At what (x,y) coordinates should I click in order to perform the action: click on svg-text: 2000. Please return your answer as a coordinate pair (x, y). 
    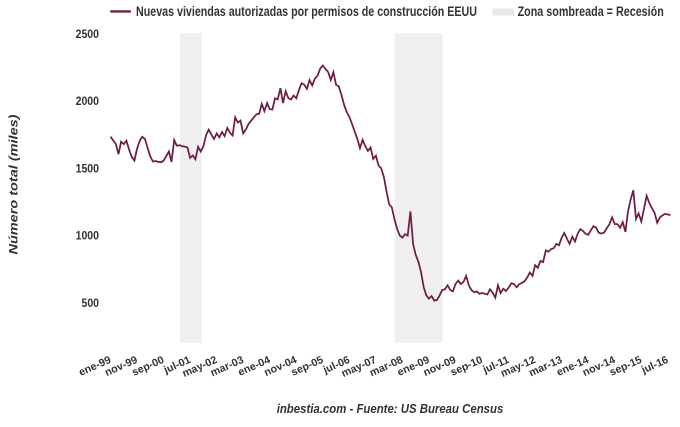
    Looking at the image, I should click on (88, 101).